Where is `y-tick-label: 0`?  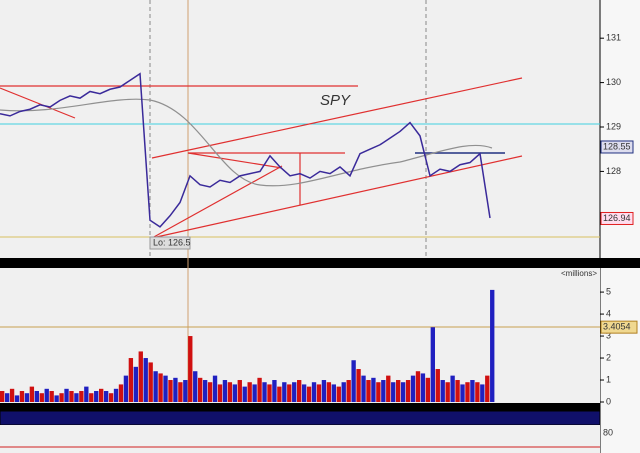 y-tick-label: 0 is located at coordinates (608, 401).